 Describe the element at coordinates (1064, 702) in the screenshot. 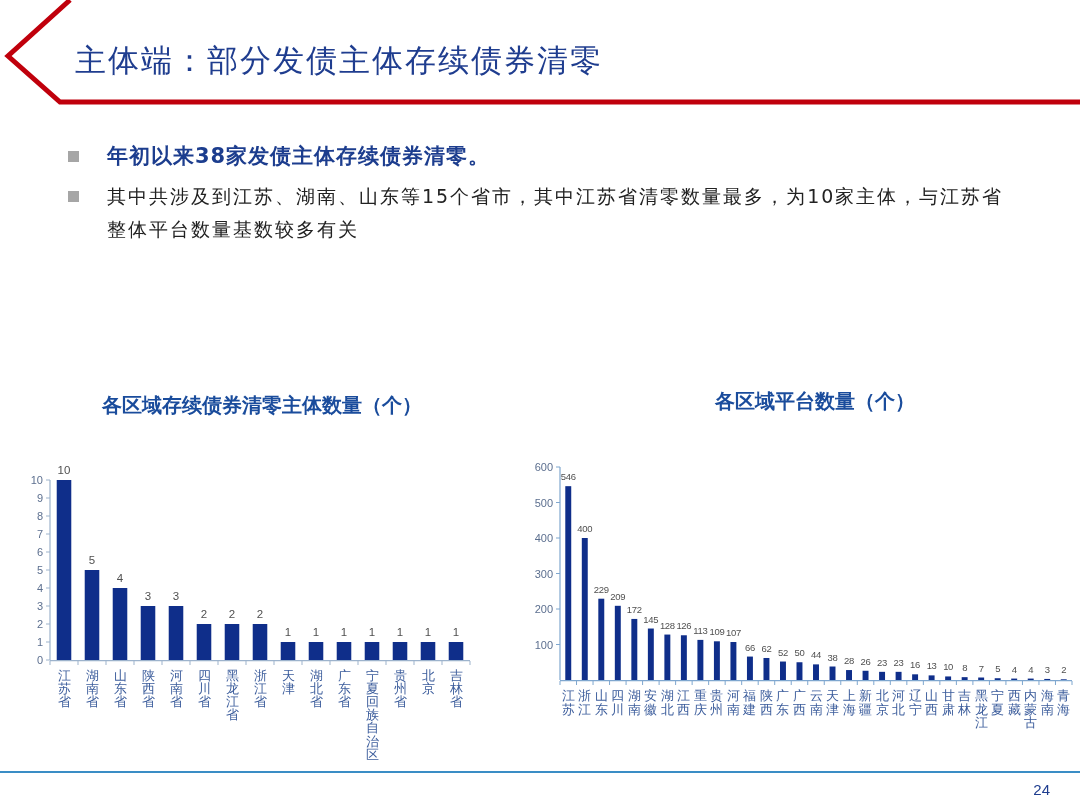

I see `x-tick-label: 青海` at that location.